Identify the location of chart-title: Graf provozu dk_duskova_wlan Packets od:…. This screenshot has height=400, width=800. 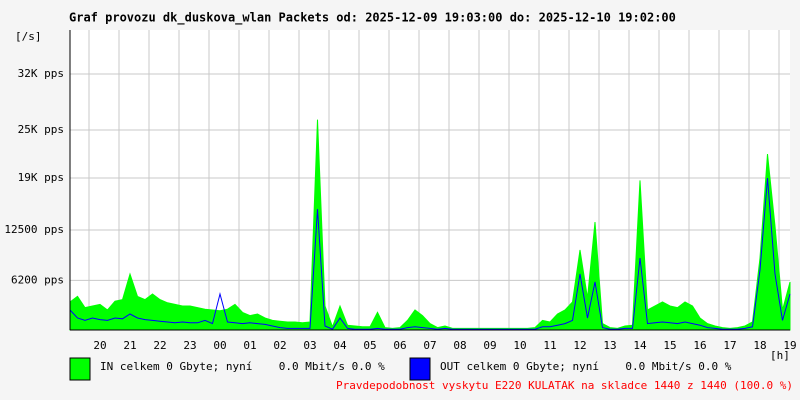
(372, 18).